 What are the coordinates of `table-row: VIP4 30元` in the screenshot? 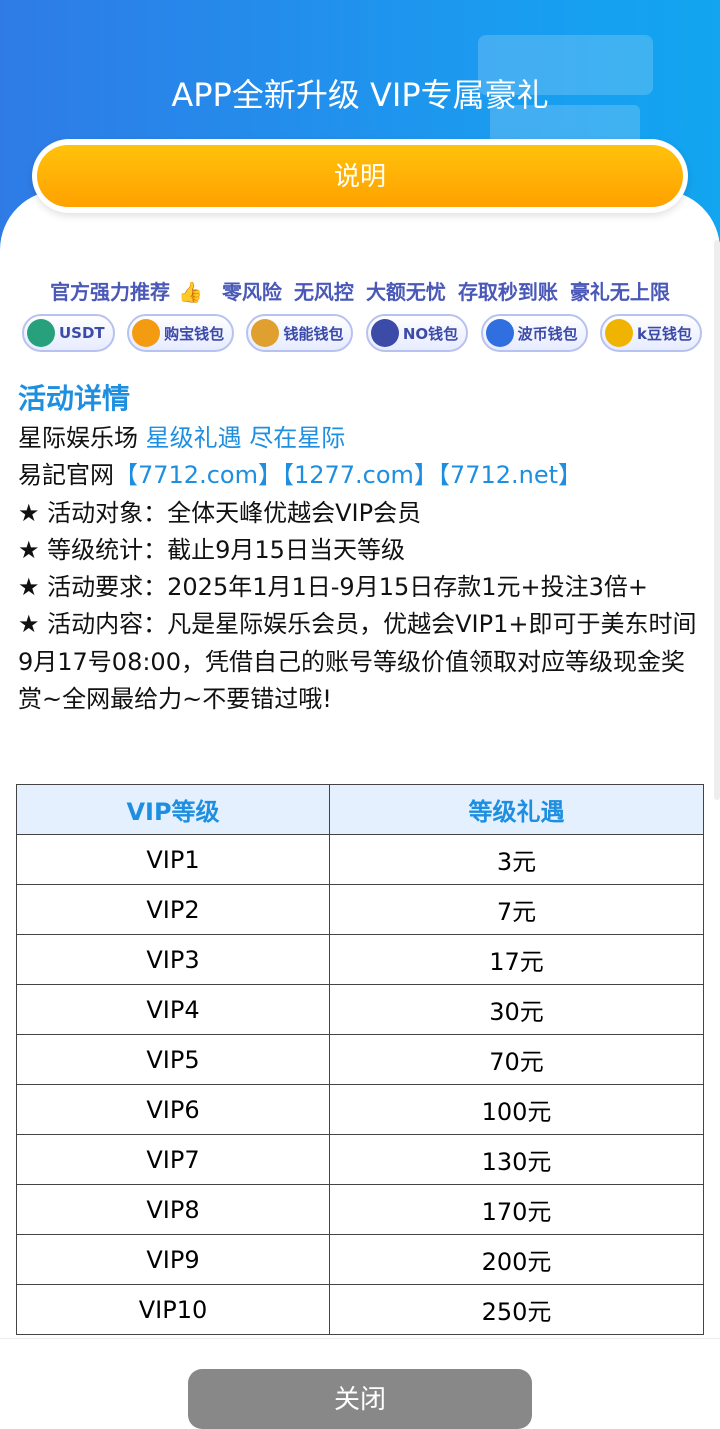 It's located at (360, 1009).